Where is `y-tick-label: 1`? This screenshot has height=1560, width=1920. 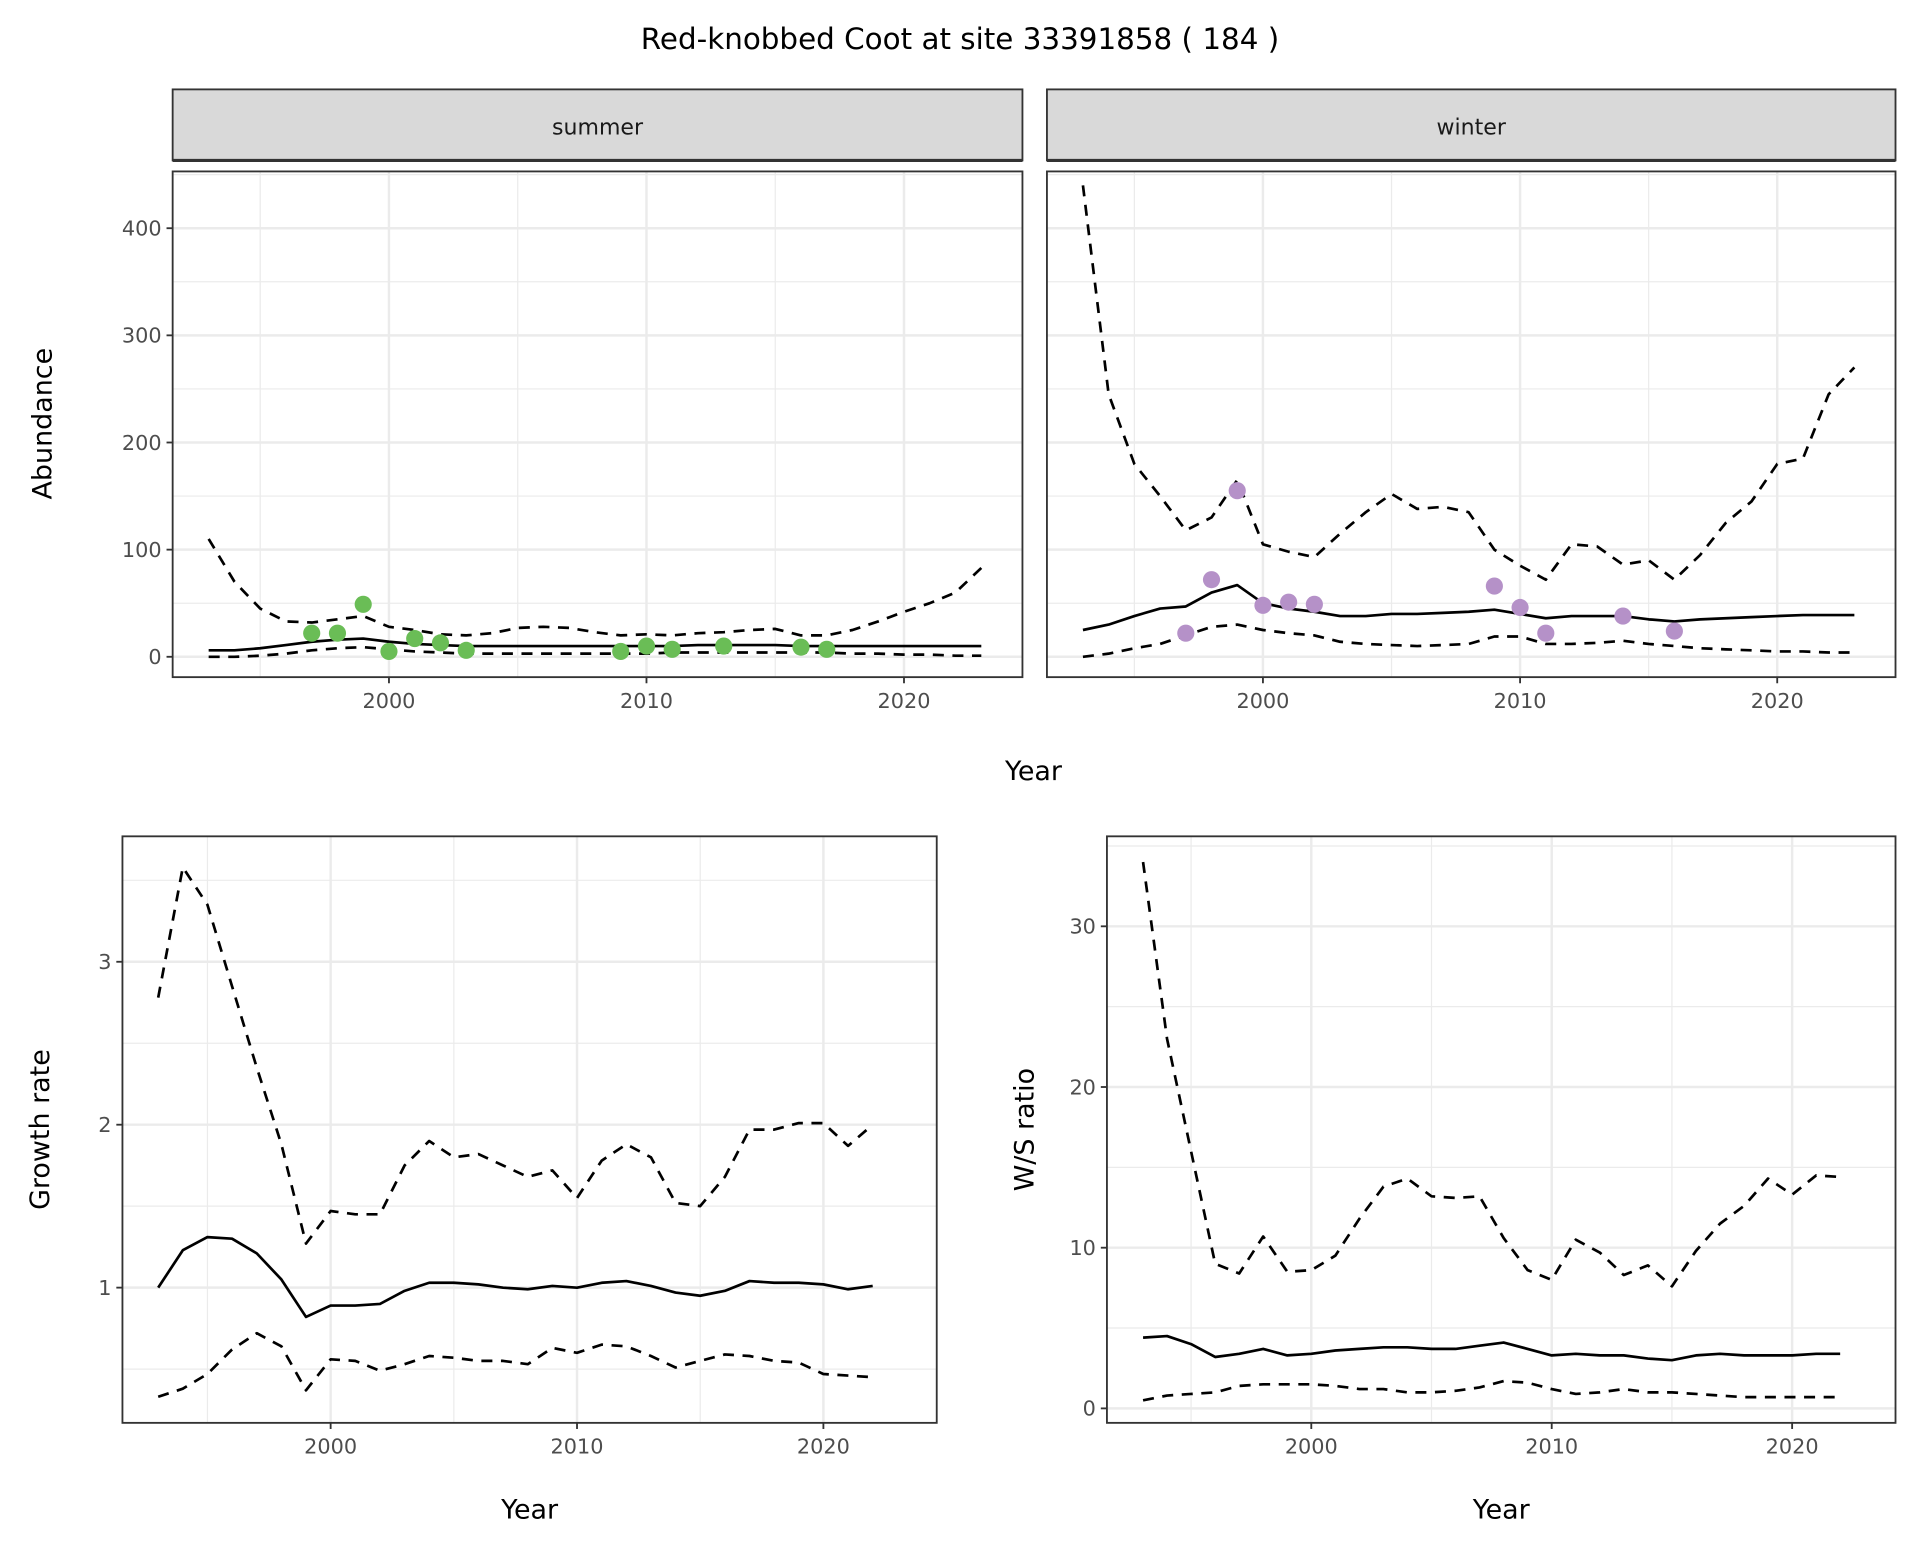
y-tick-label: 1 is located at coordinates (104, 1288).